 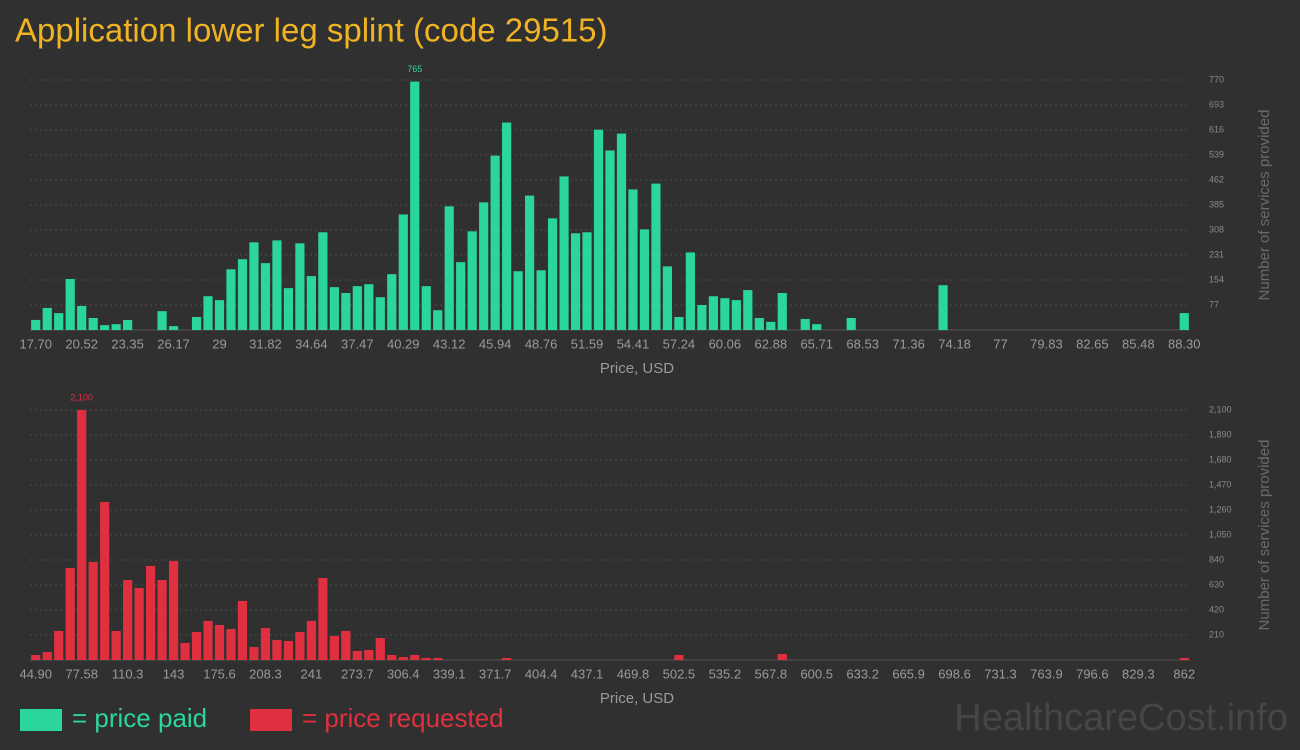 What do you see at coordinates (1046, 343) in the screenshot?
I see `x-tick-label: 79.83` at bounding box center [1046, 343].